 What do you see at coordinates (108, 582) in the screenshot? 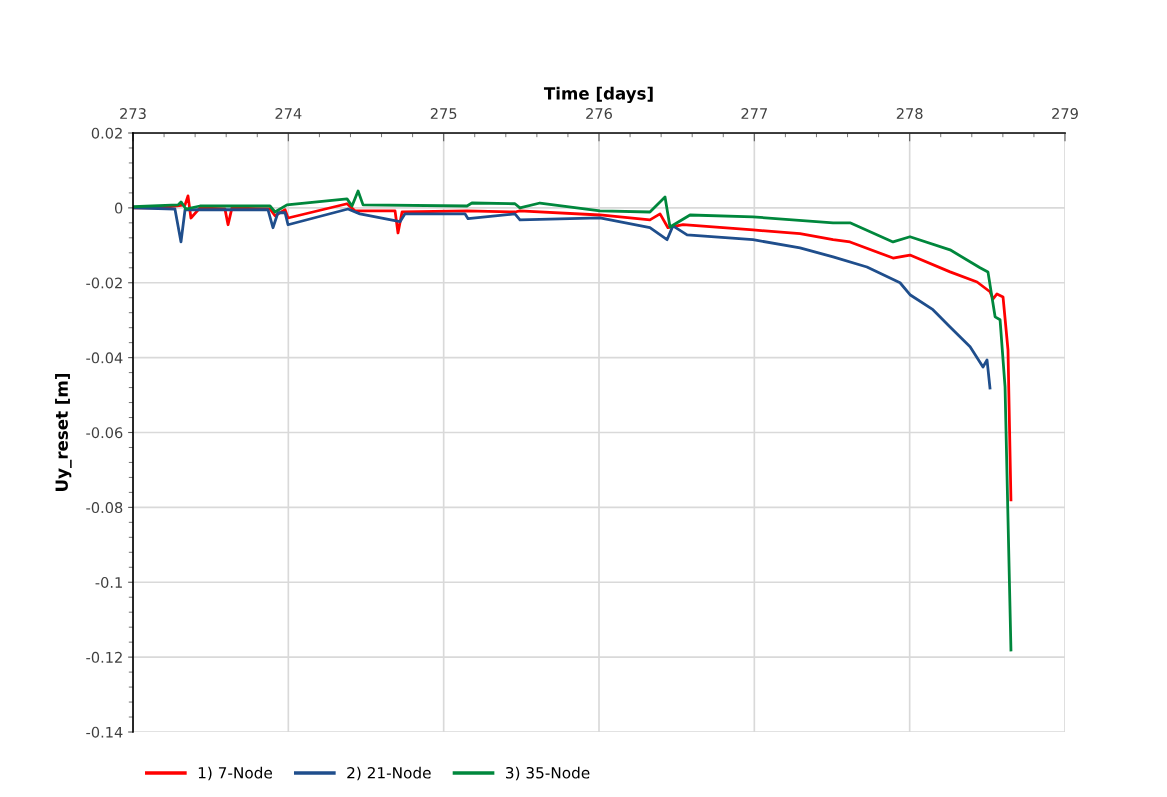
I see `y-tick-label: -0.1` at bounding box center [108, 582].